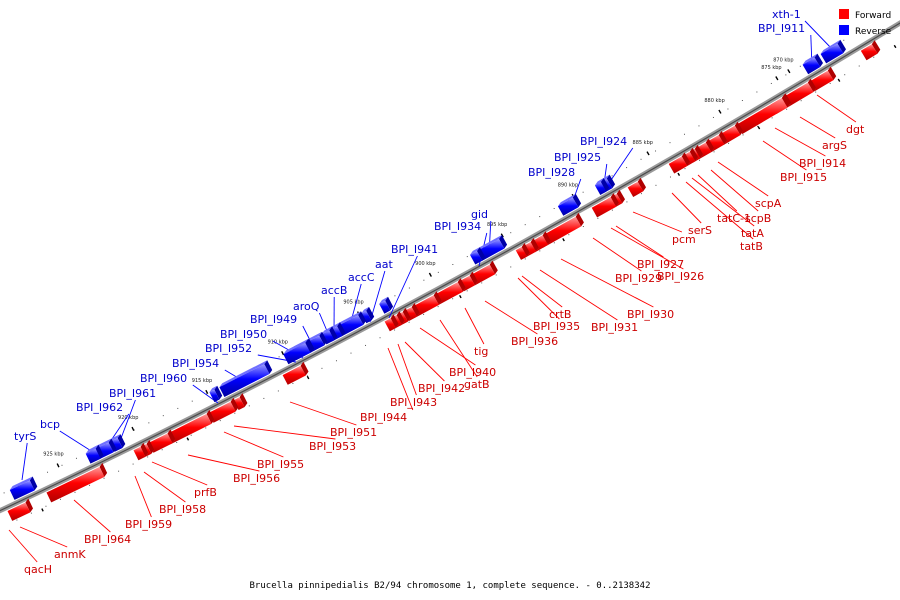 Image resolution: width=900 pixels, height=600 pixels. What do you see at coordinates (353, 432) in the screenshot?
I see `gene-label-bpi-i951: BPI_I951` at bounding box center [353, 432].